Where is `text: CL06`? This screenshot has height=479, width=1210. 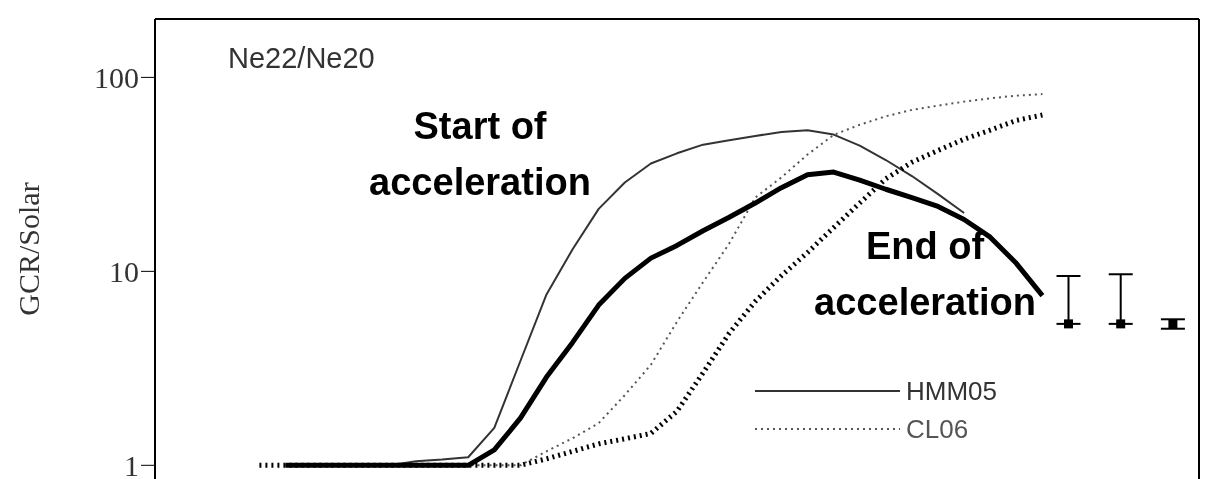
text: CL06 is located at coordinates (937, 429).